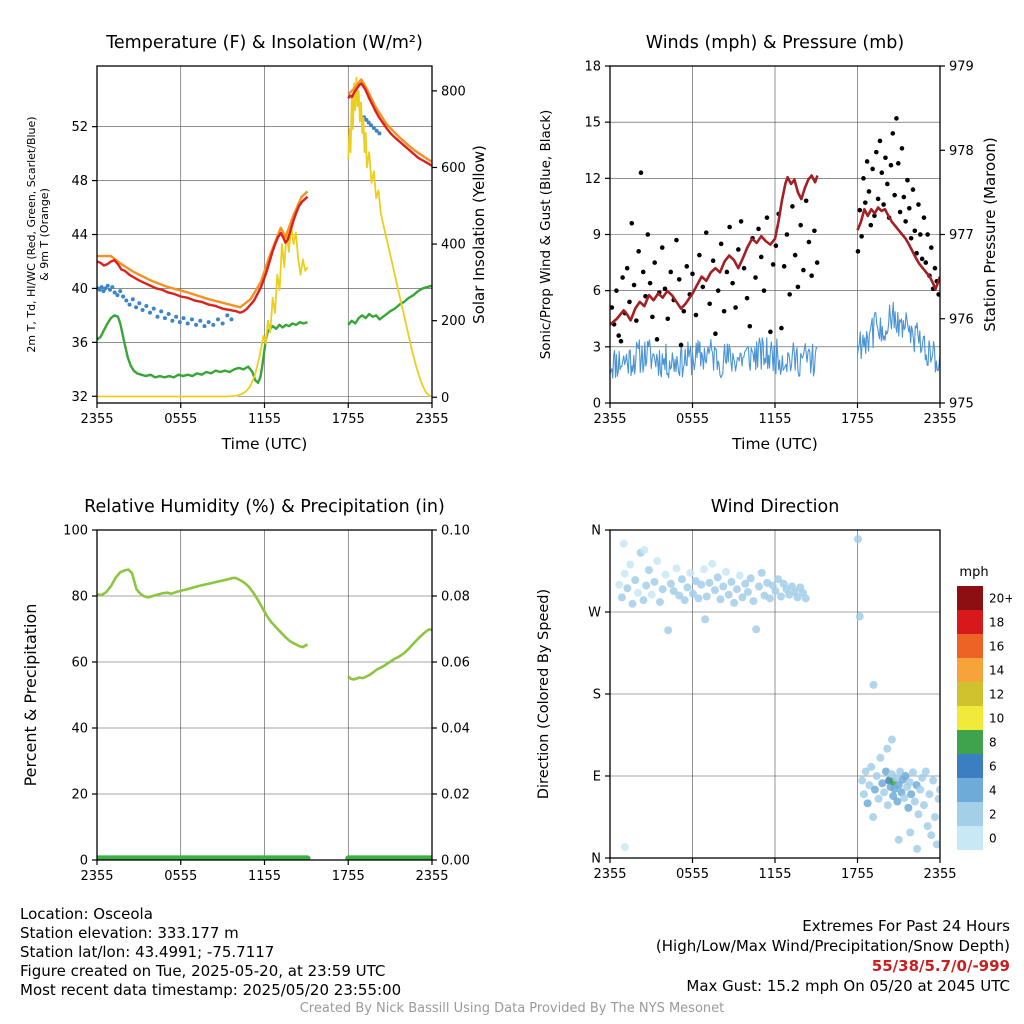  Describe the element at coordinates (597, 347) in the screenshot. I see `svg-text: 3` at that location.